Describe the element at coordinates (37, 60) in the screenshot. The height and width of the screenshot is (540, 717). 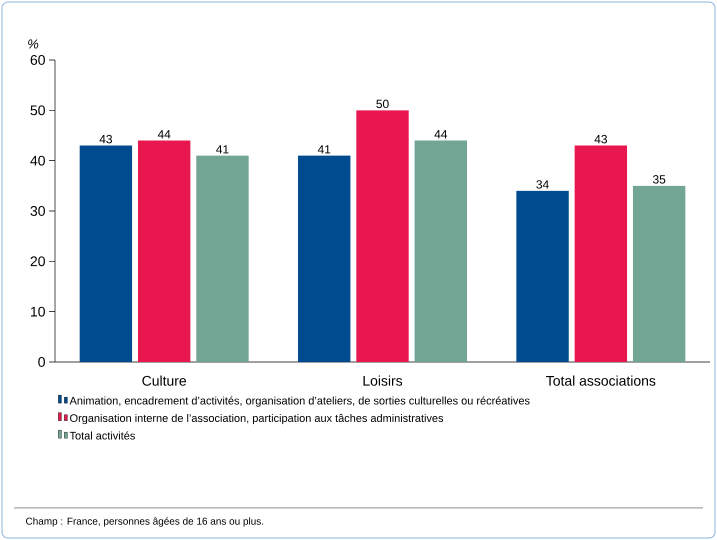
I see `y-tick-label: 60` at that location.